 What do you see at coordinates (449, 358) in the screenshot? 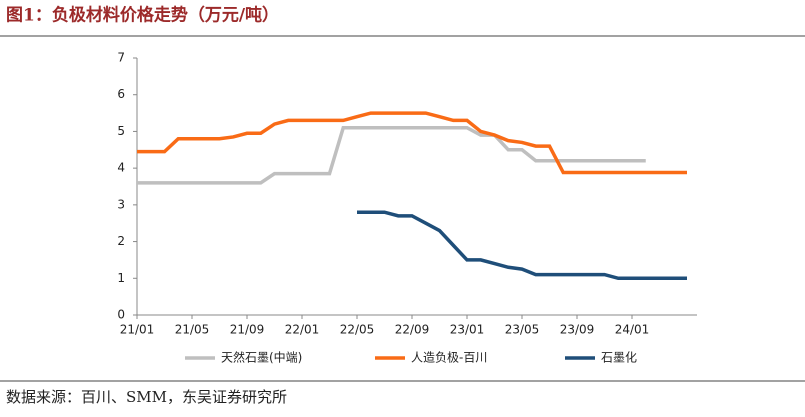
I see `legend-label: 人造负极-百川` at bounding box center [449, 358].